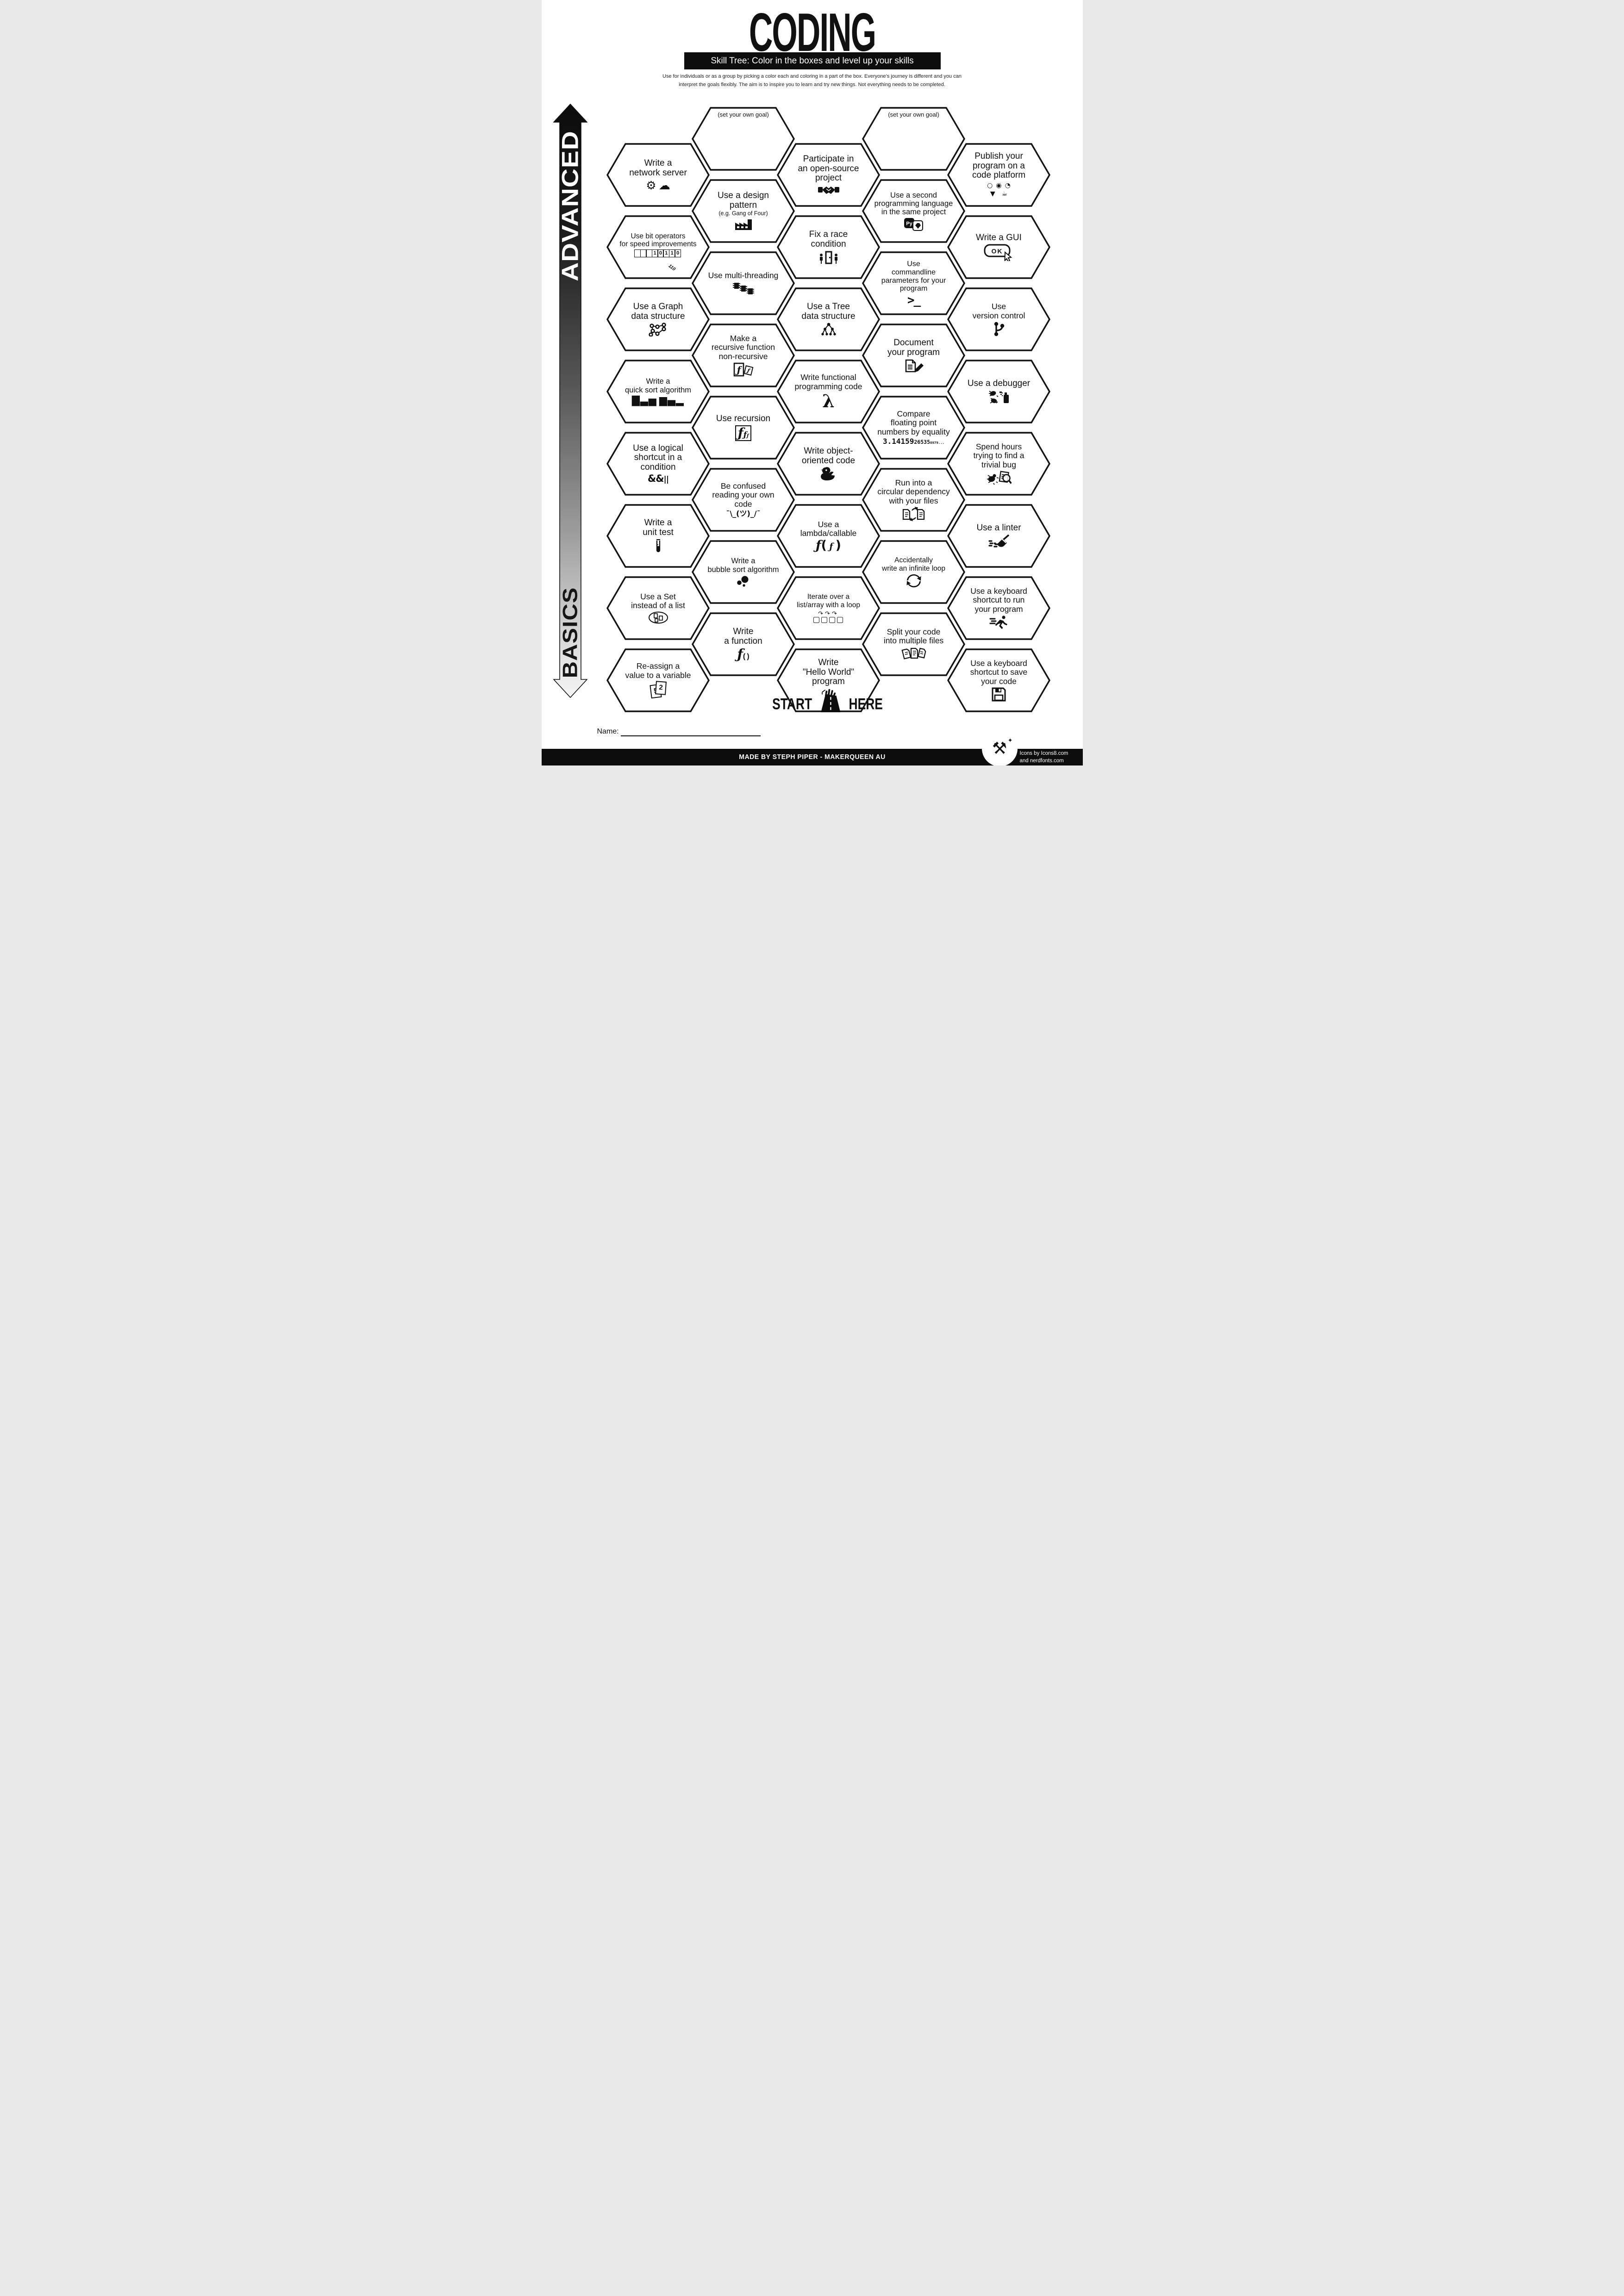 Image resolution: width=1624 pixels, height=2296 pixels. I want to click on hex-goal-right: (set your own goal), so click(913, 138).